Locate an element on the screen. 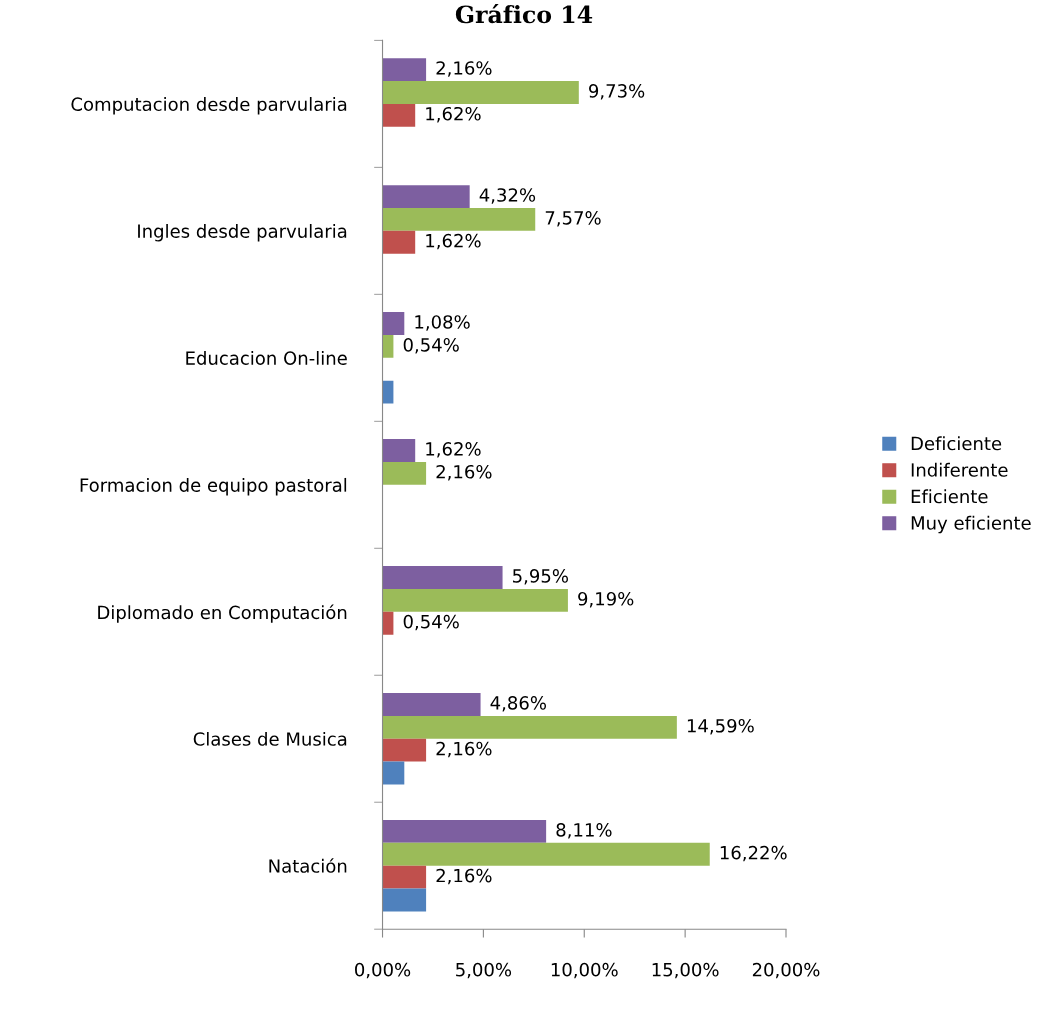 The height and width of the screenshot is (1010, 1048). data-label: 14,59% is located at coordinates (720, 726).